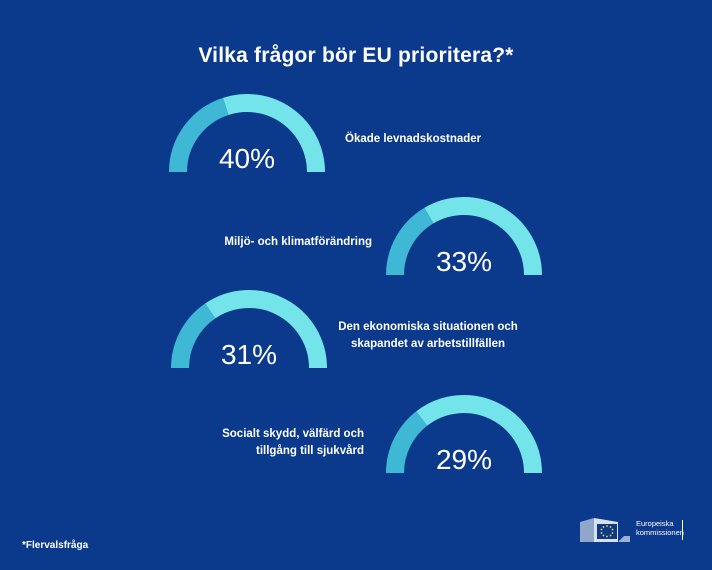  Describe the element at coordinates (682, 530) in the screenshot. I see `logo-divider` at that location.